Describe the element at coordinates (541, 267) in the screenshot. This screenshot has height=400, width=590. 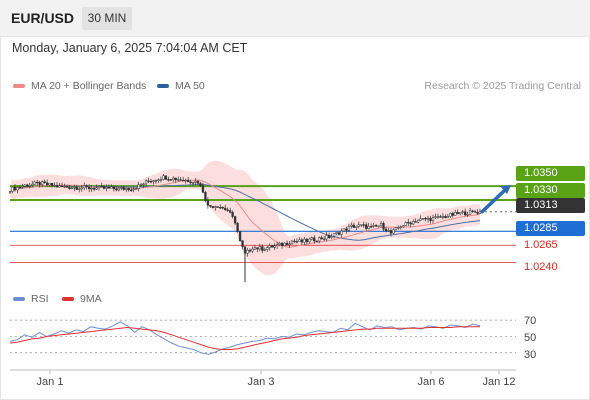
I see `level-label-6: 1.0240` at that location.